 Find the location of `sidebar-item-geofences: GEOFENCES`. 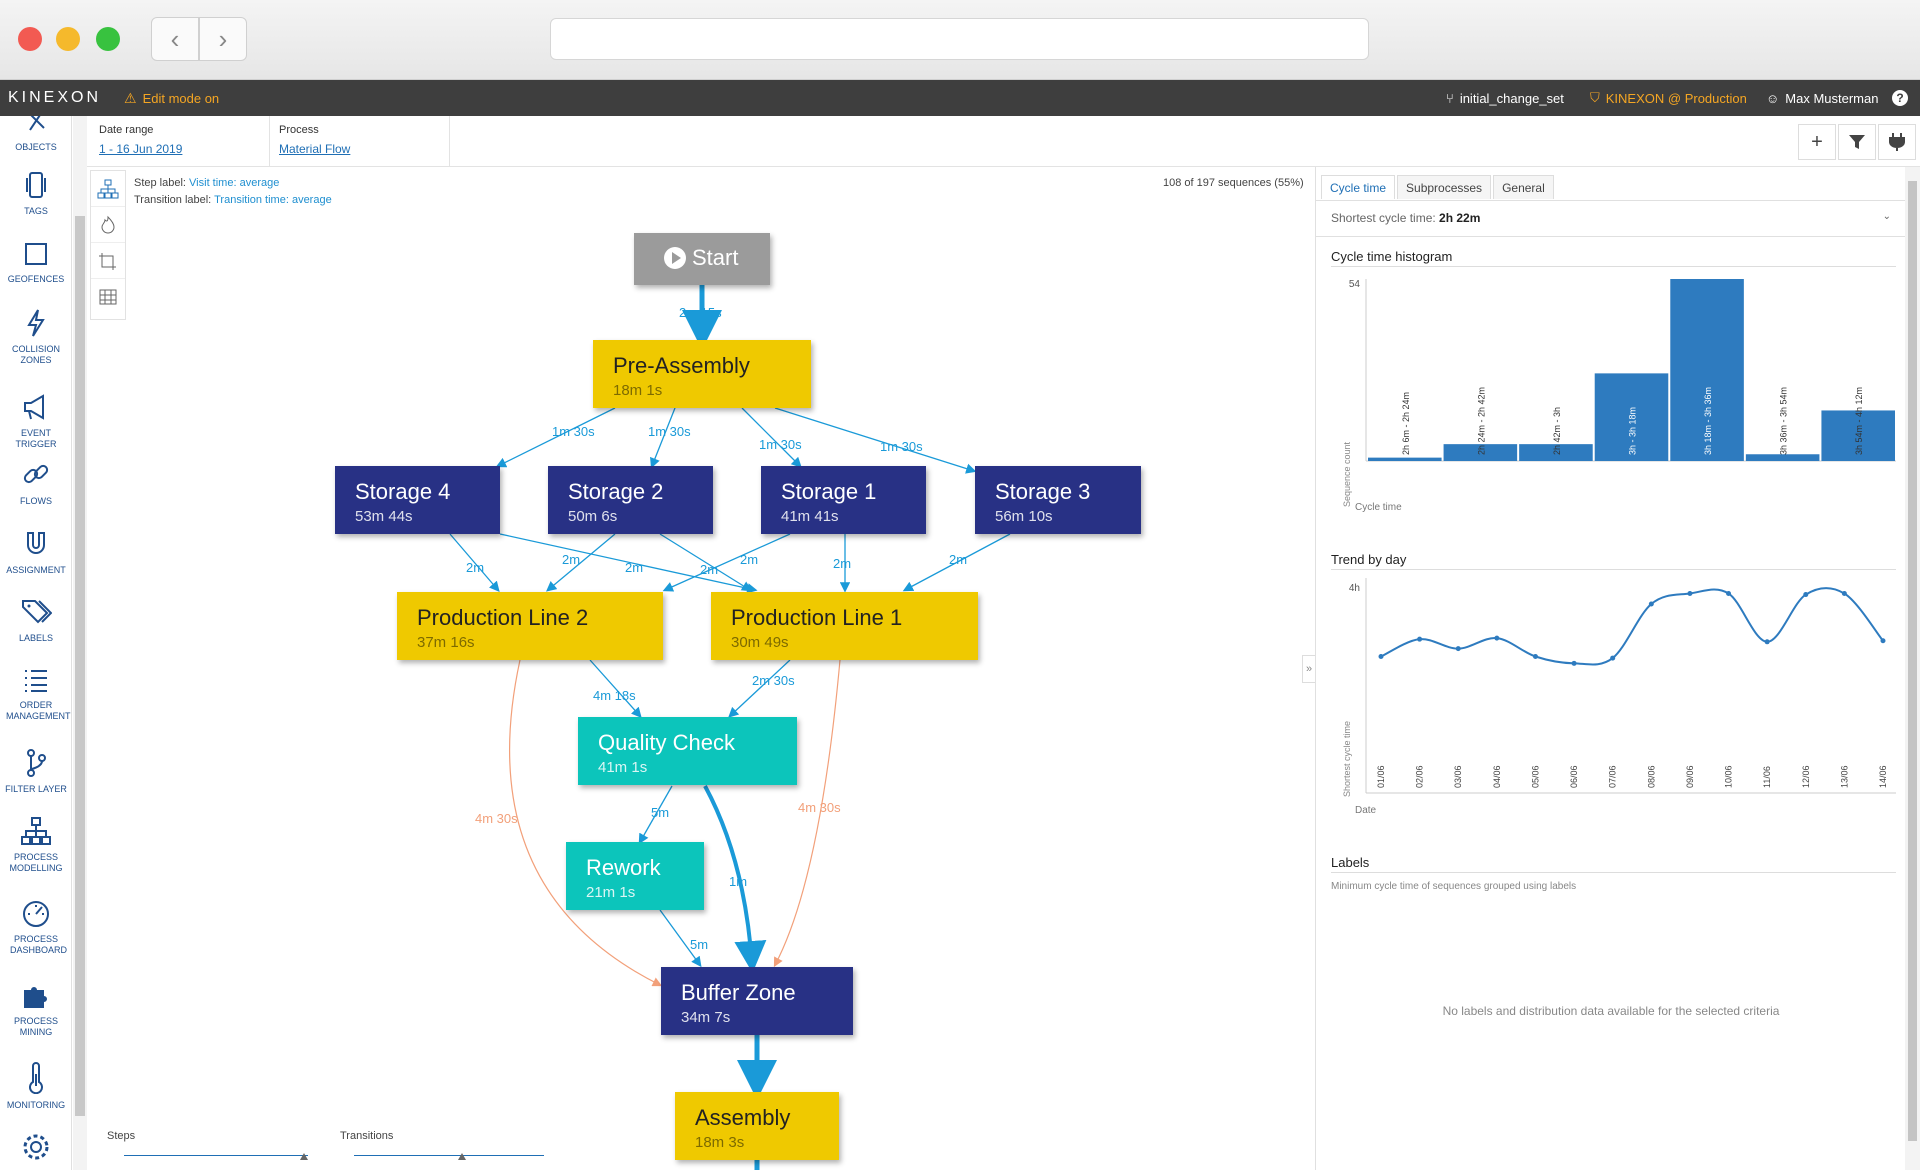

sidebar-item-geofences: GEOFENCES is located at coordinates (35, 262).